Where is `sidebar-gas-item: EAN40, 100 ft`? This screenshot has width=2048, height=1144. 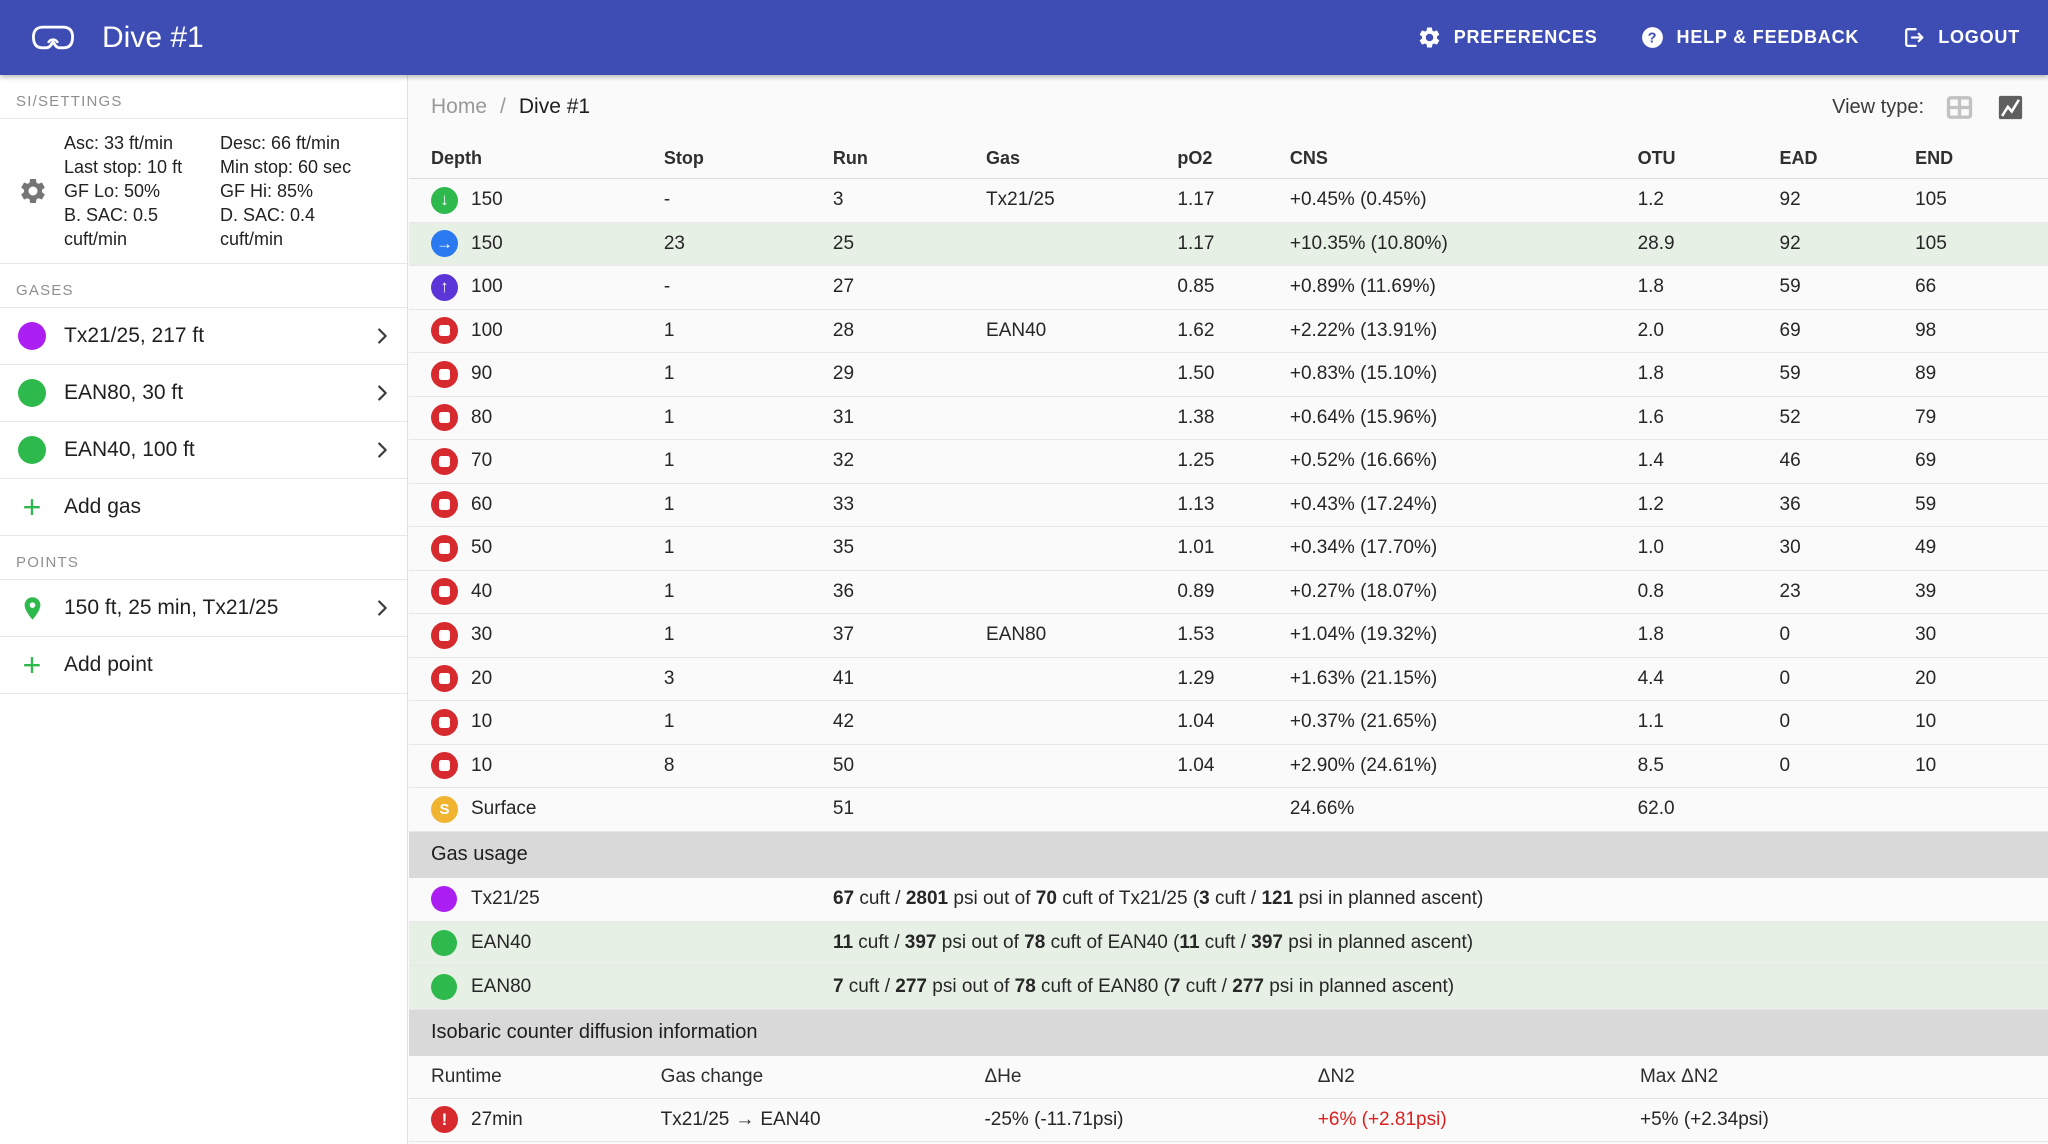 sidebar-gas-item: EAN40, 100 ft is located at coordinates (203, 450).